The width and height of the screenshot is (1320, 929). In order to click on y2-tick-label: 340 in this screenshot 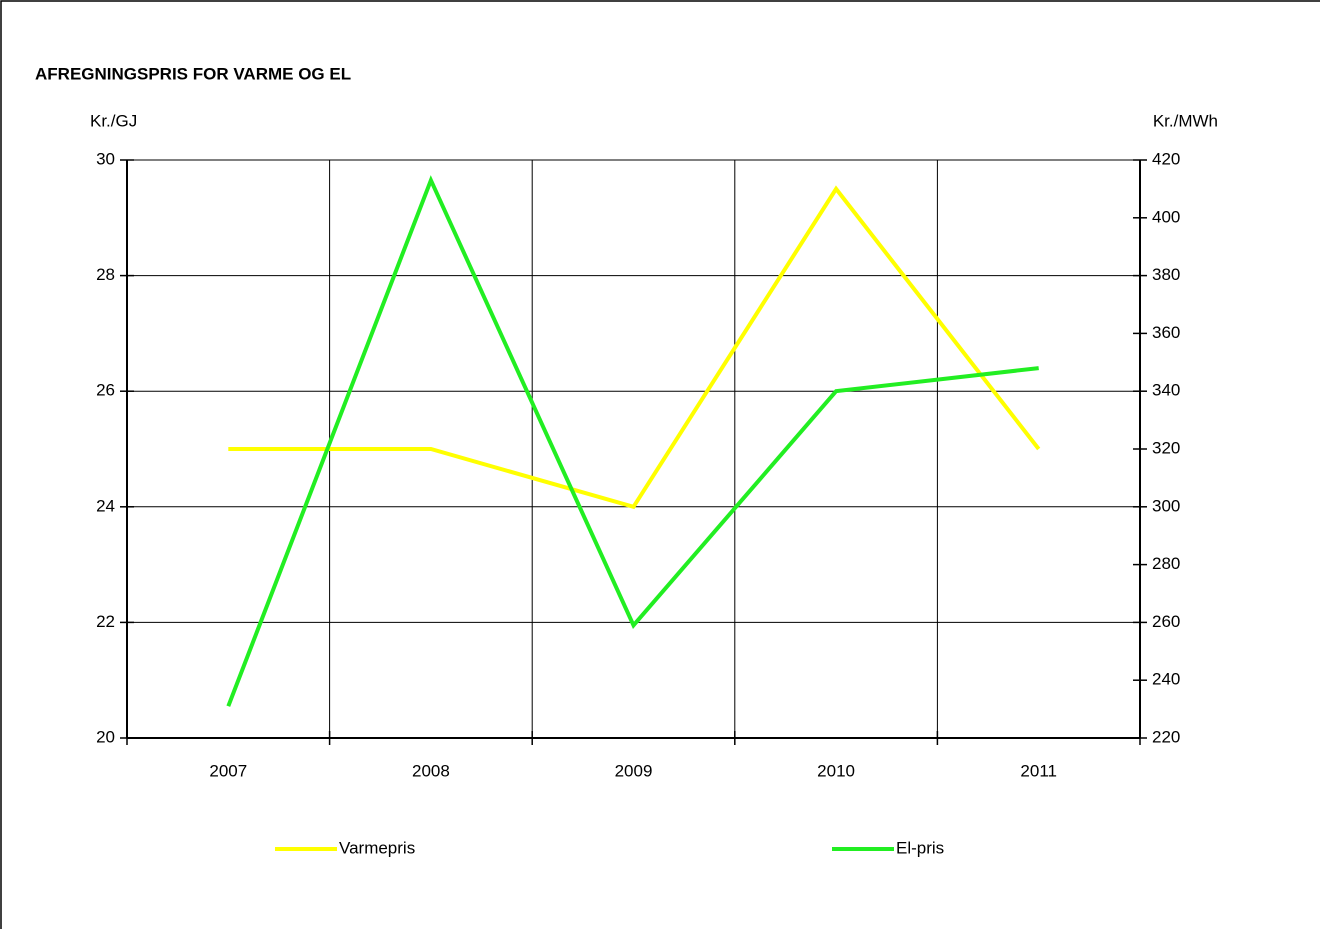, I will do `click(1166, 390)`.